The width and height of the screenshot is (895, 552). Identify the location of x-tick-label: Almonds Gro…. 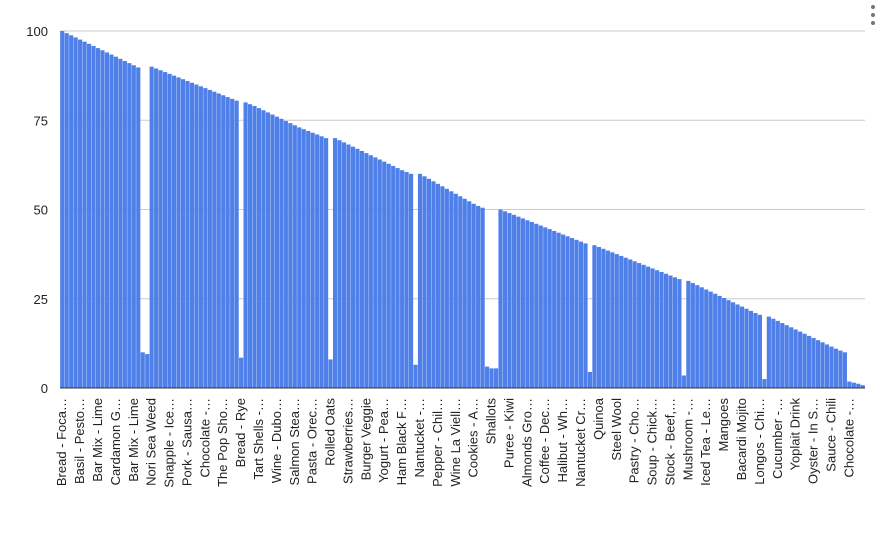
(526, 442).